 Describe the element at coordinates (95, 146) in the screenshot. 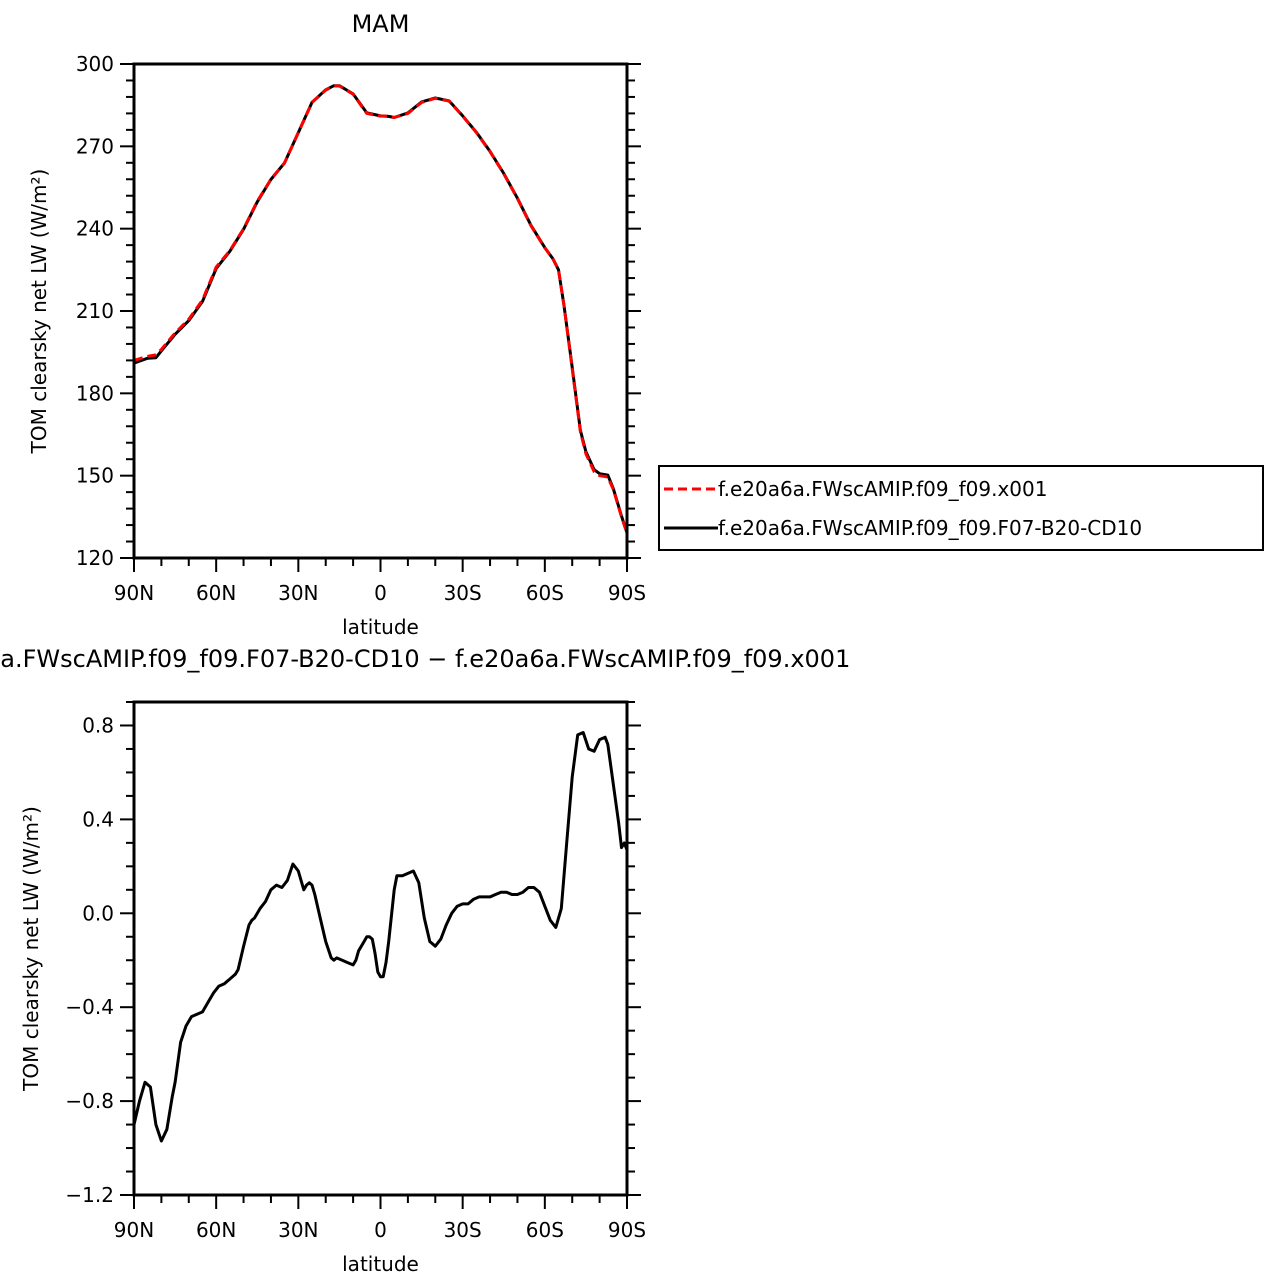

I see `y-tick-label: 270` at that location.